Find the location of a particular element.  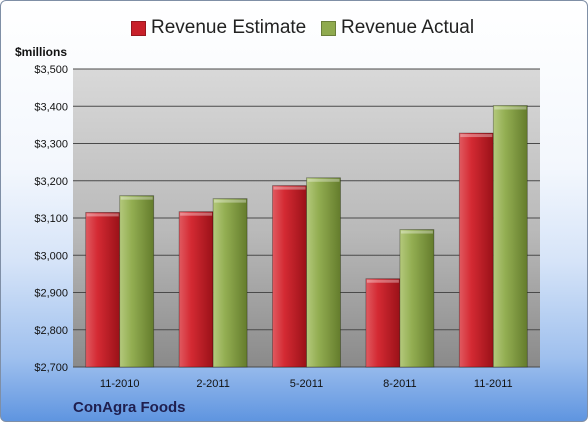

y-tick-label: $3,500 is located at coordinates (51, 70).